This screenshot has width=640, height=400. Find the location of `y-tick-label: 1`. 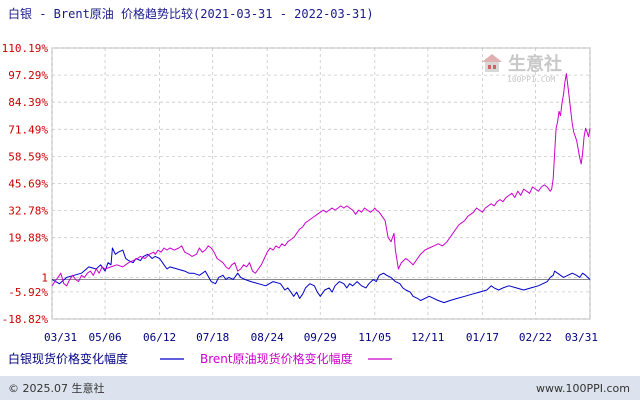

y-tick-label: 1 is located at coordinates (44, 277).